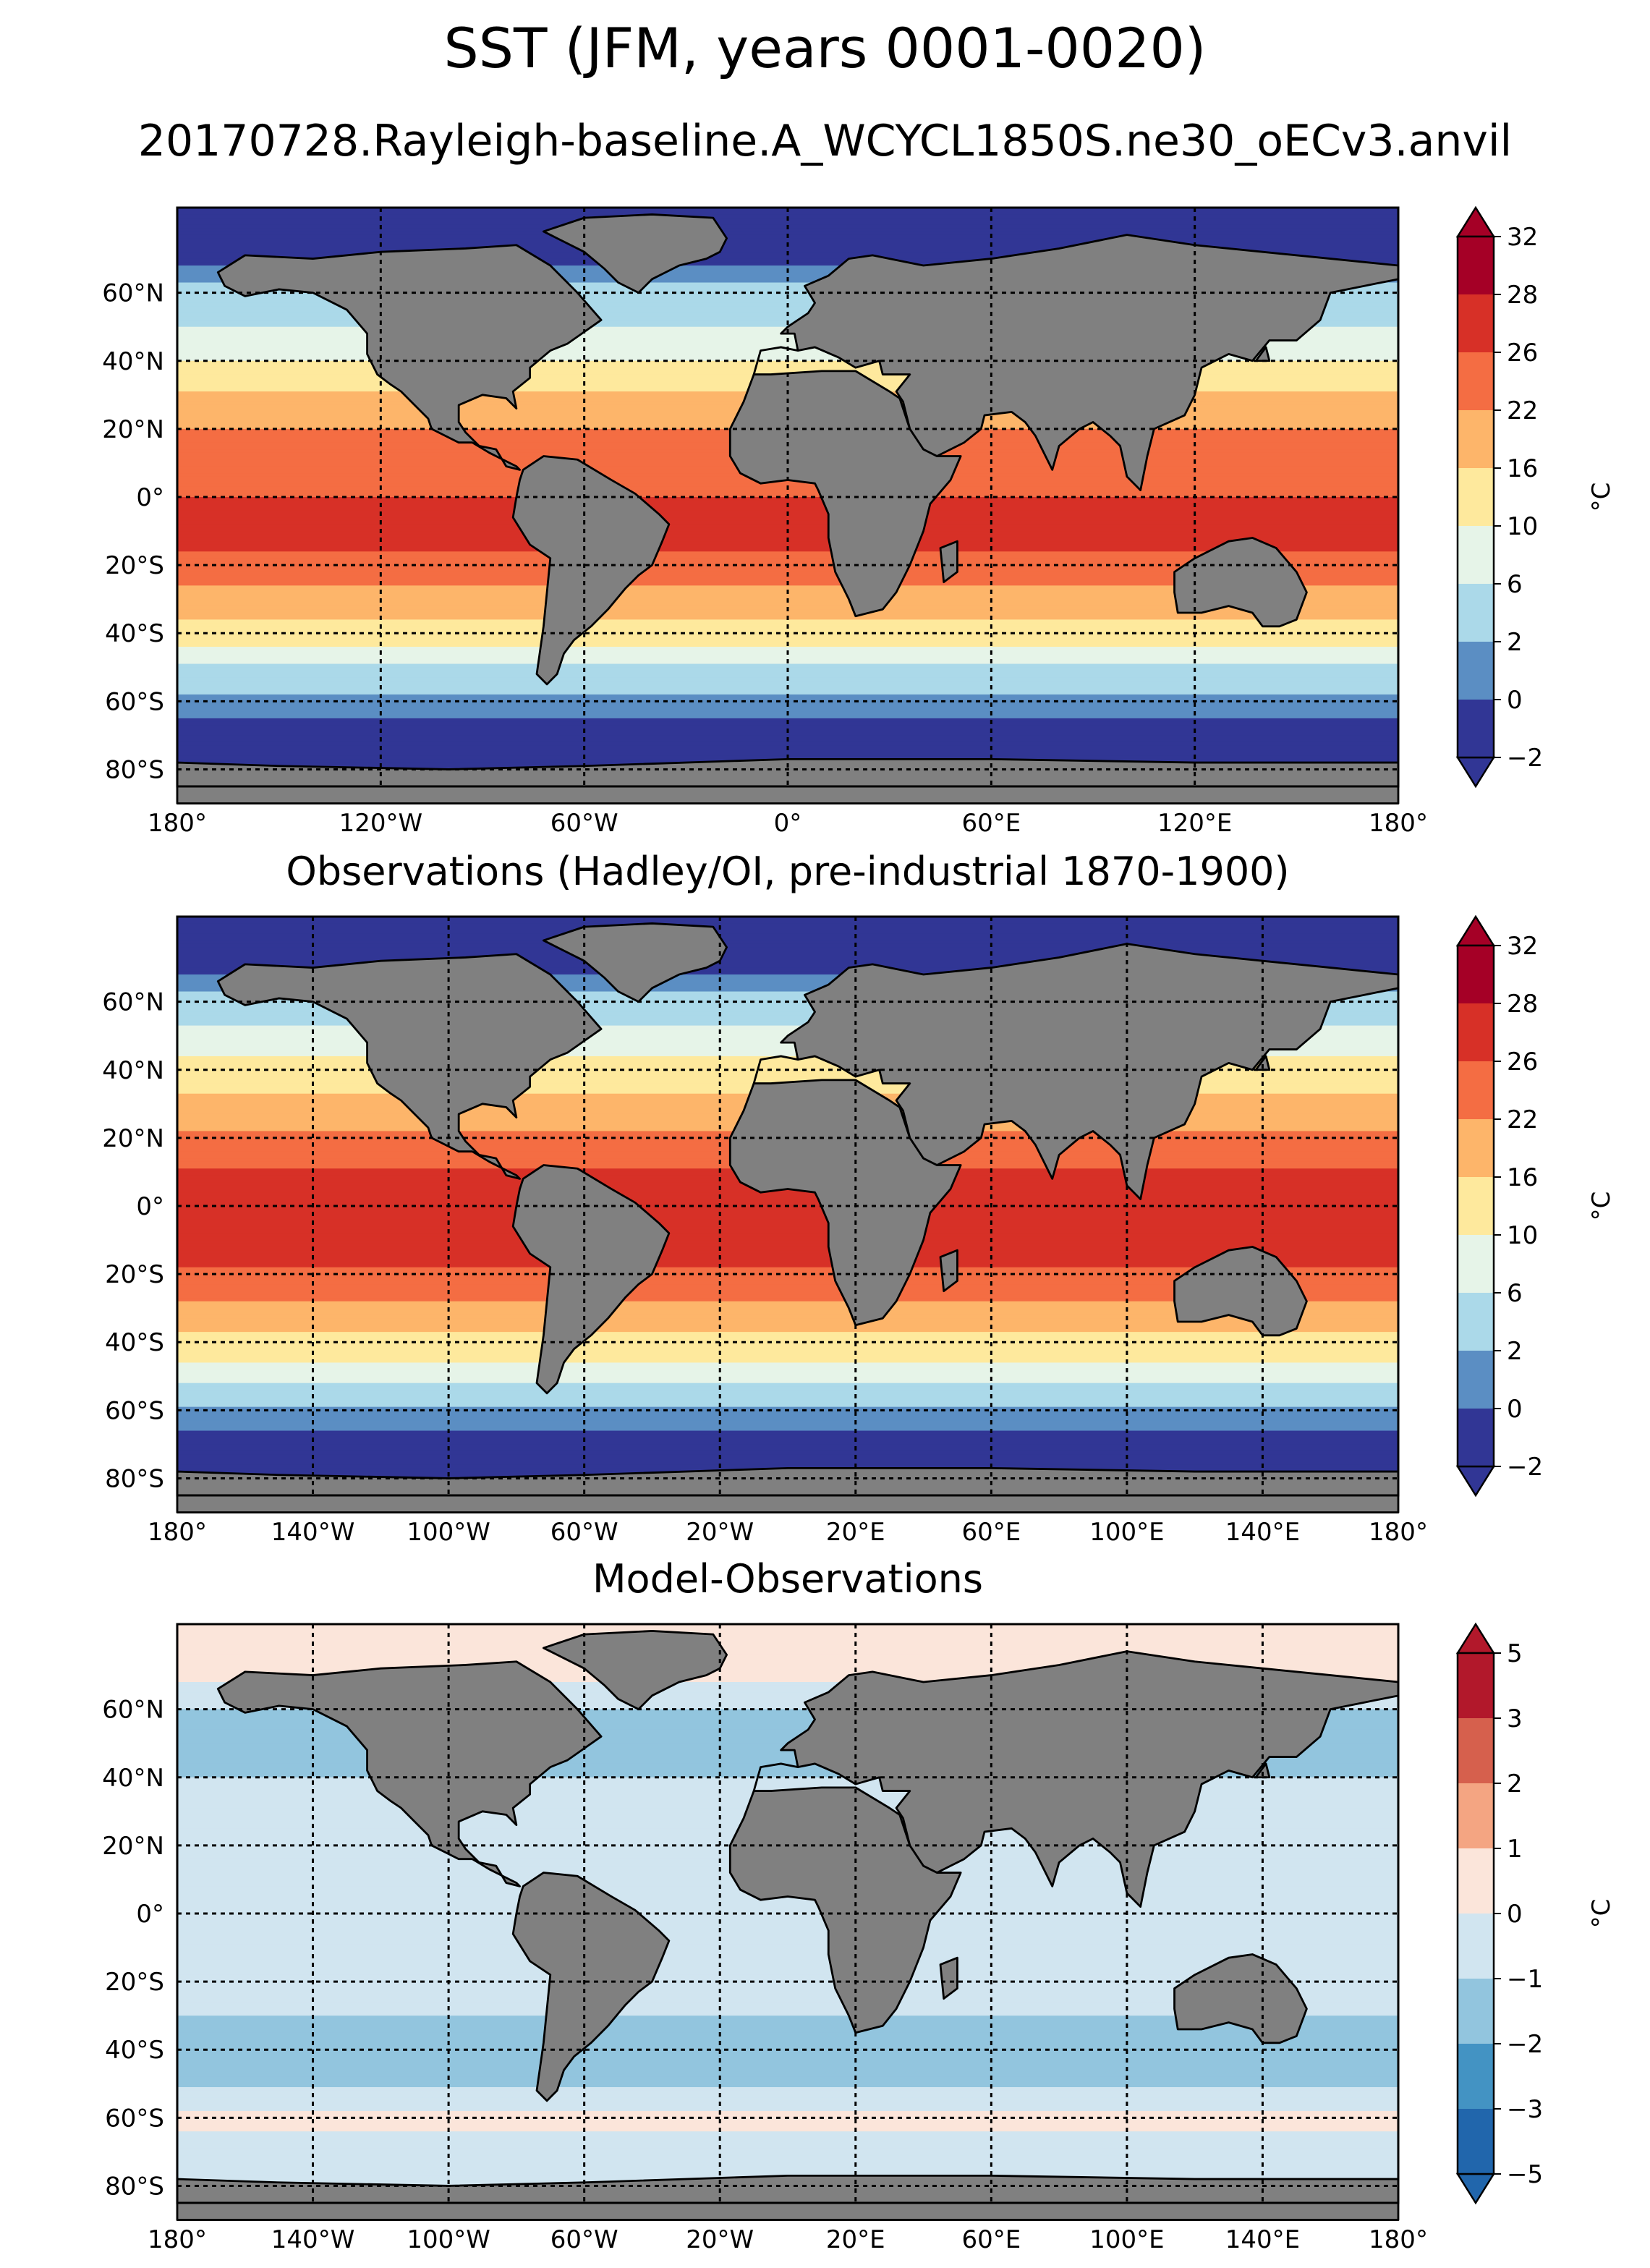 The width and height of the screenshot is (1650, 2268). I want to click on colorbar-tick-label: 28, so click(1522, 1004).